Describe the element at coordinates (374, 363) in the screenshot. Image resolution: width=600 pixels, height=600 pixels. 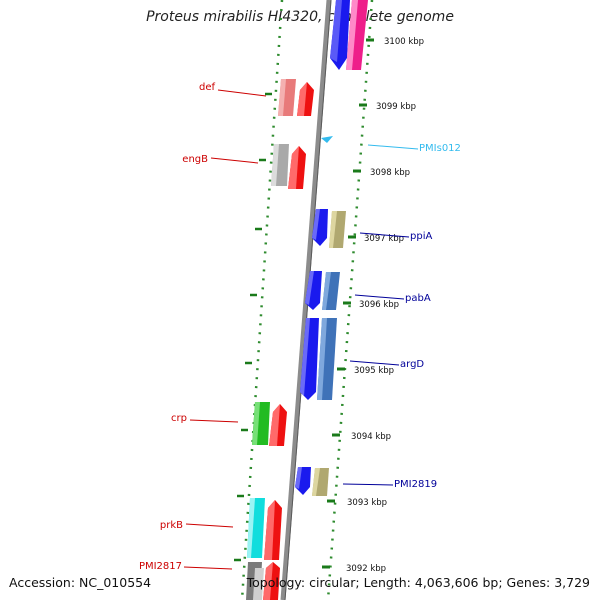
I see `leader-argD` at that location.